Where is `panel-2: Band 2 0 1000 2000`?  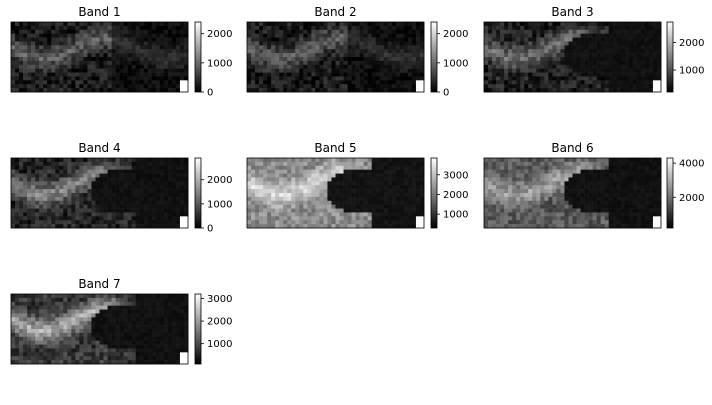 panel-2: Band 2 0 1000 2000 is located at coordinates (357, 52).